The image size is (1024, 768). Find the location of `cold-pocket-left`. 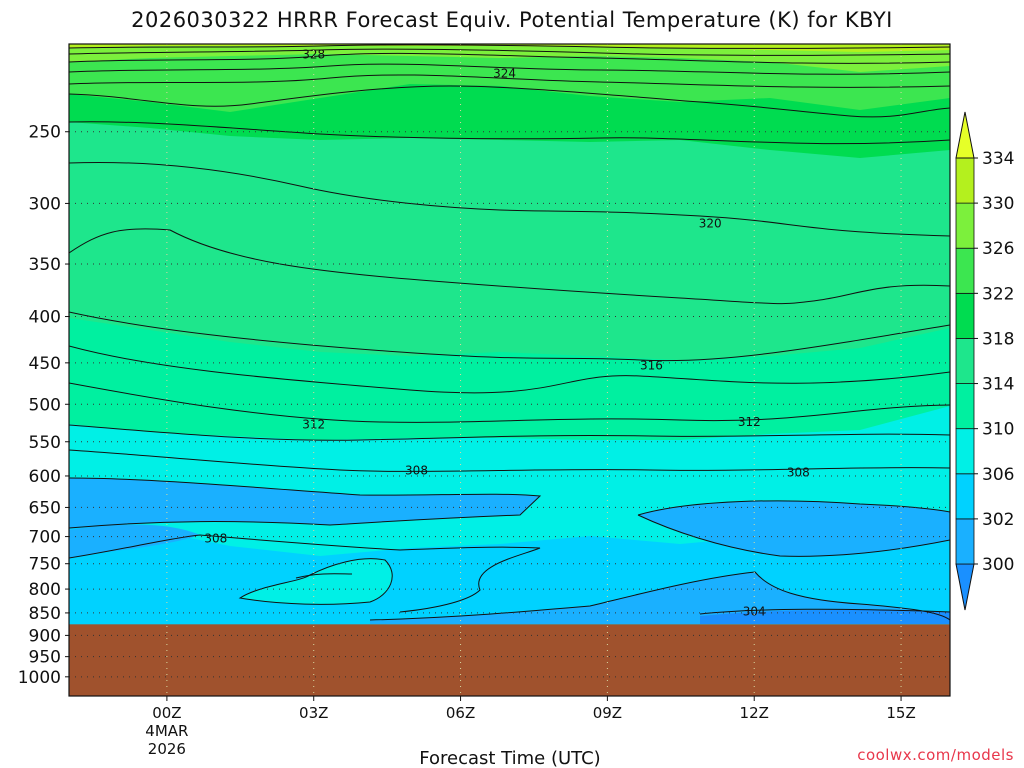

cold-pocket-left is located at coordinates (304, 503).